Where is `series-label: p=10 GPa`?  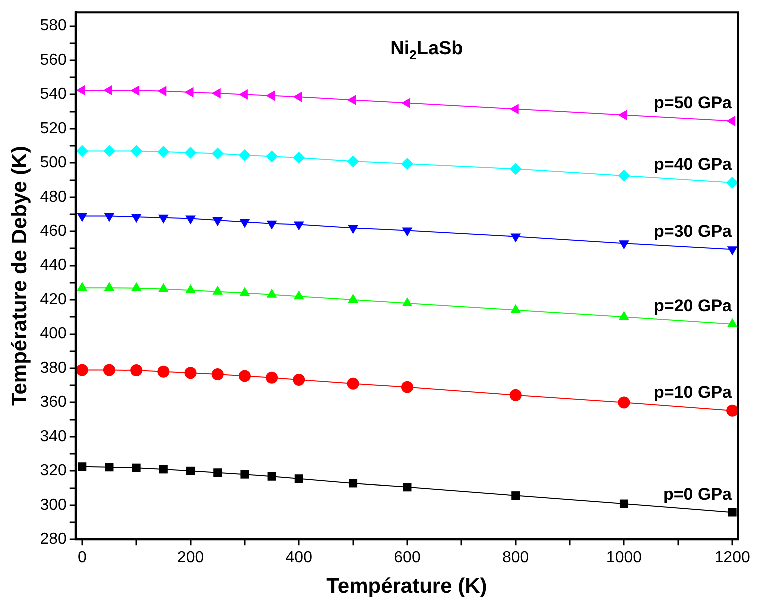 series-label: p=10 GPa is located at coordinates (693, 392).